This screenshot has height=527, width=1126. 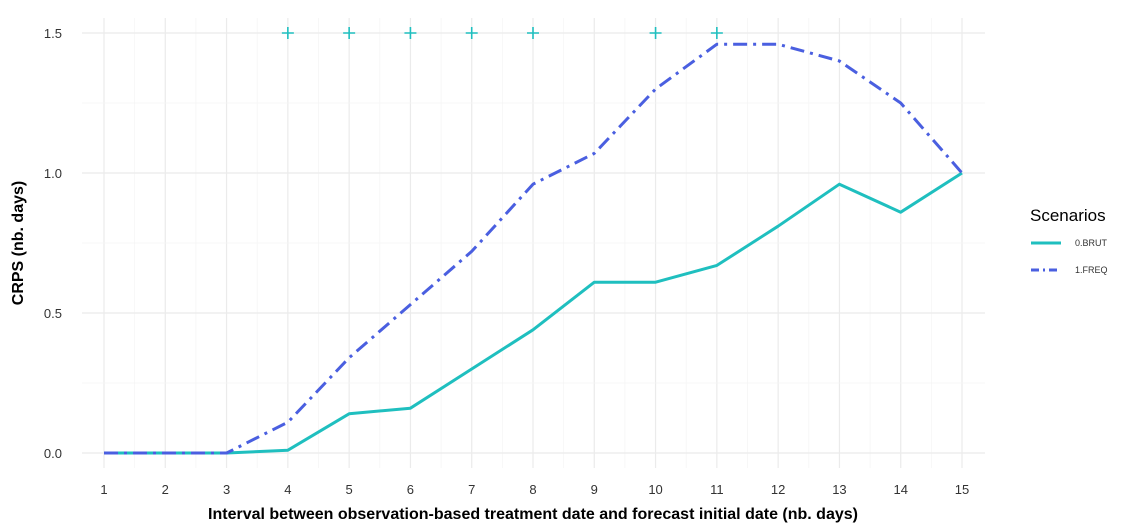 What do you see at coordinates (410, 489) in the screenshot?
I see `x-tick-label: 6` at bounding box center [410, 489].